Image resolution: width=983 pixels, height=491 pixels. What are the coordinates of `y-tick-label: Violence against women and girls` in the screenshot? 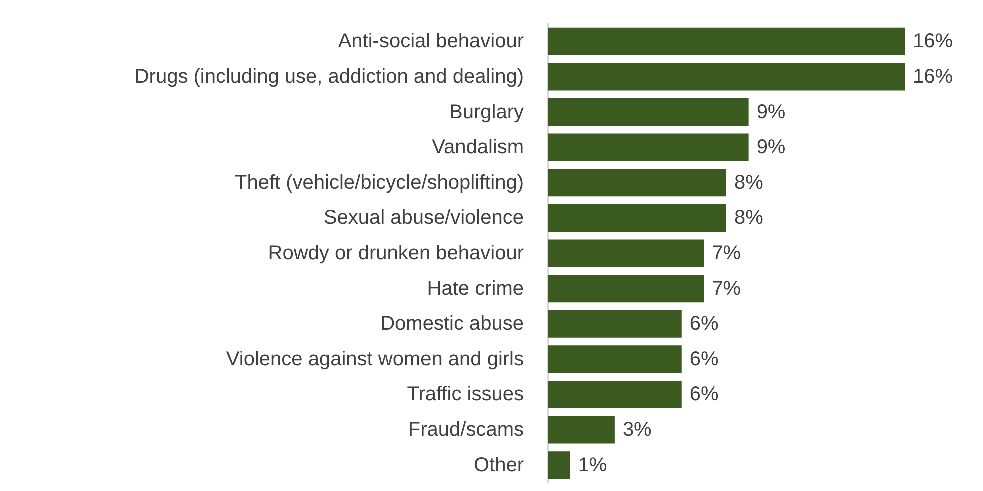 It's located at (375, 359).